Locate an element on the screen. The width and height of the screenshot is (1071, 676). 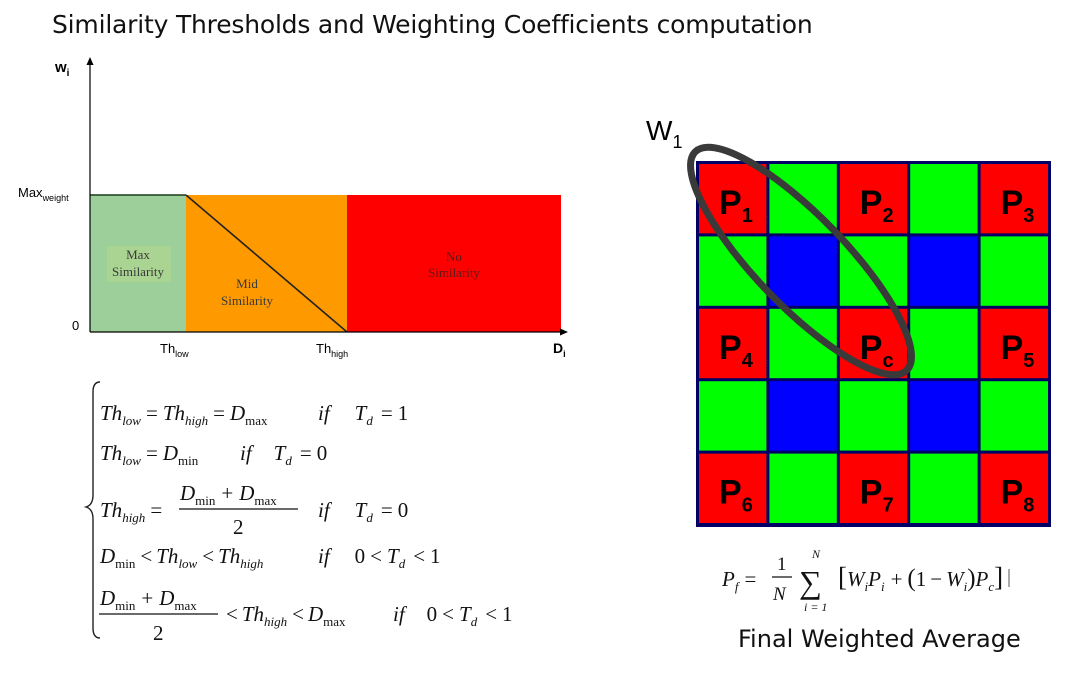
pixel-label-p3: P3 is located at coordinates (1018, 205).